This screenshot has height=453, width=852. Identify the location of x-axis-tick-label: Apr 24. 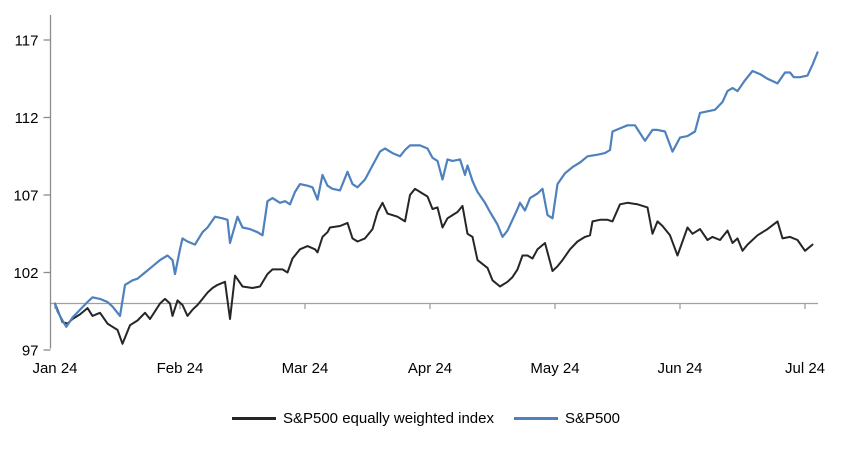
(430, 368).